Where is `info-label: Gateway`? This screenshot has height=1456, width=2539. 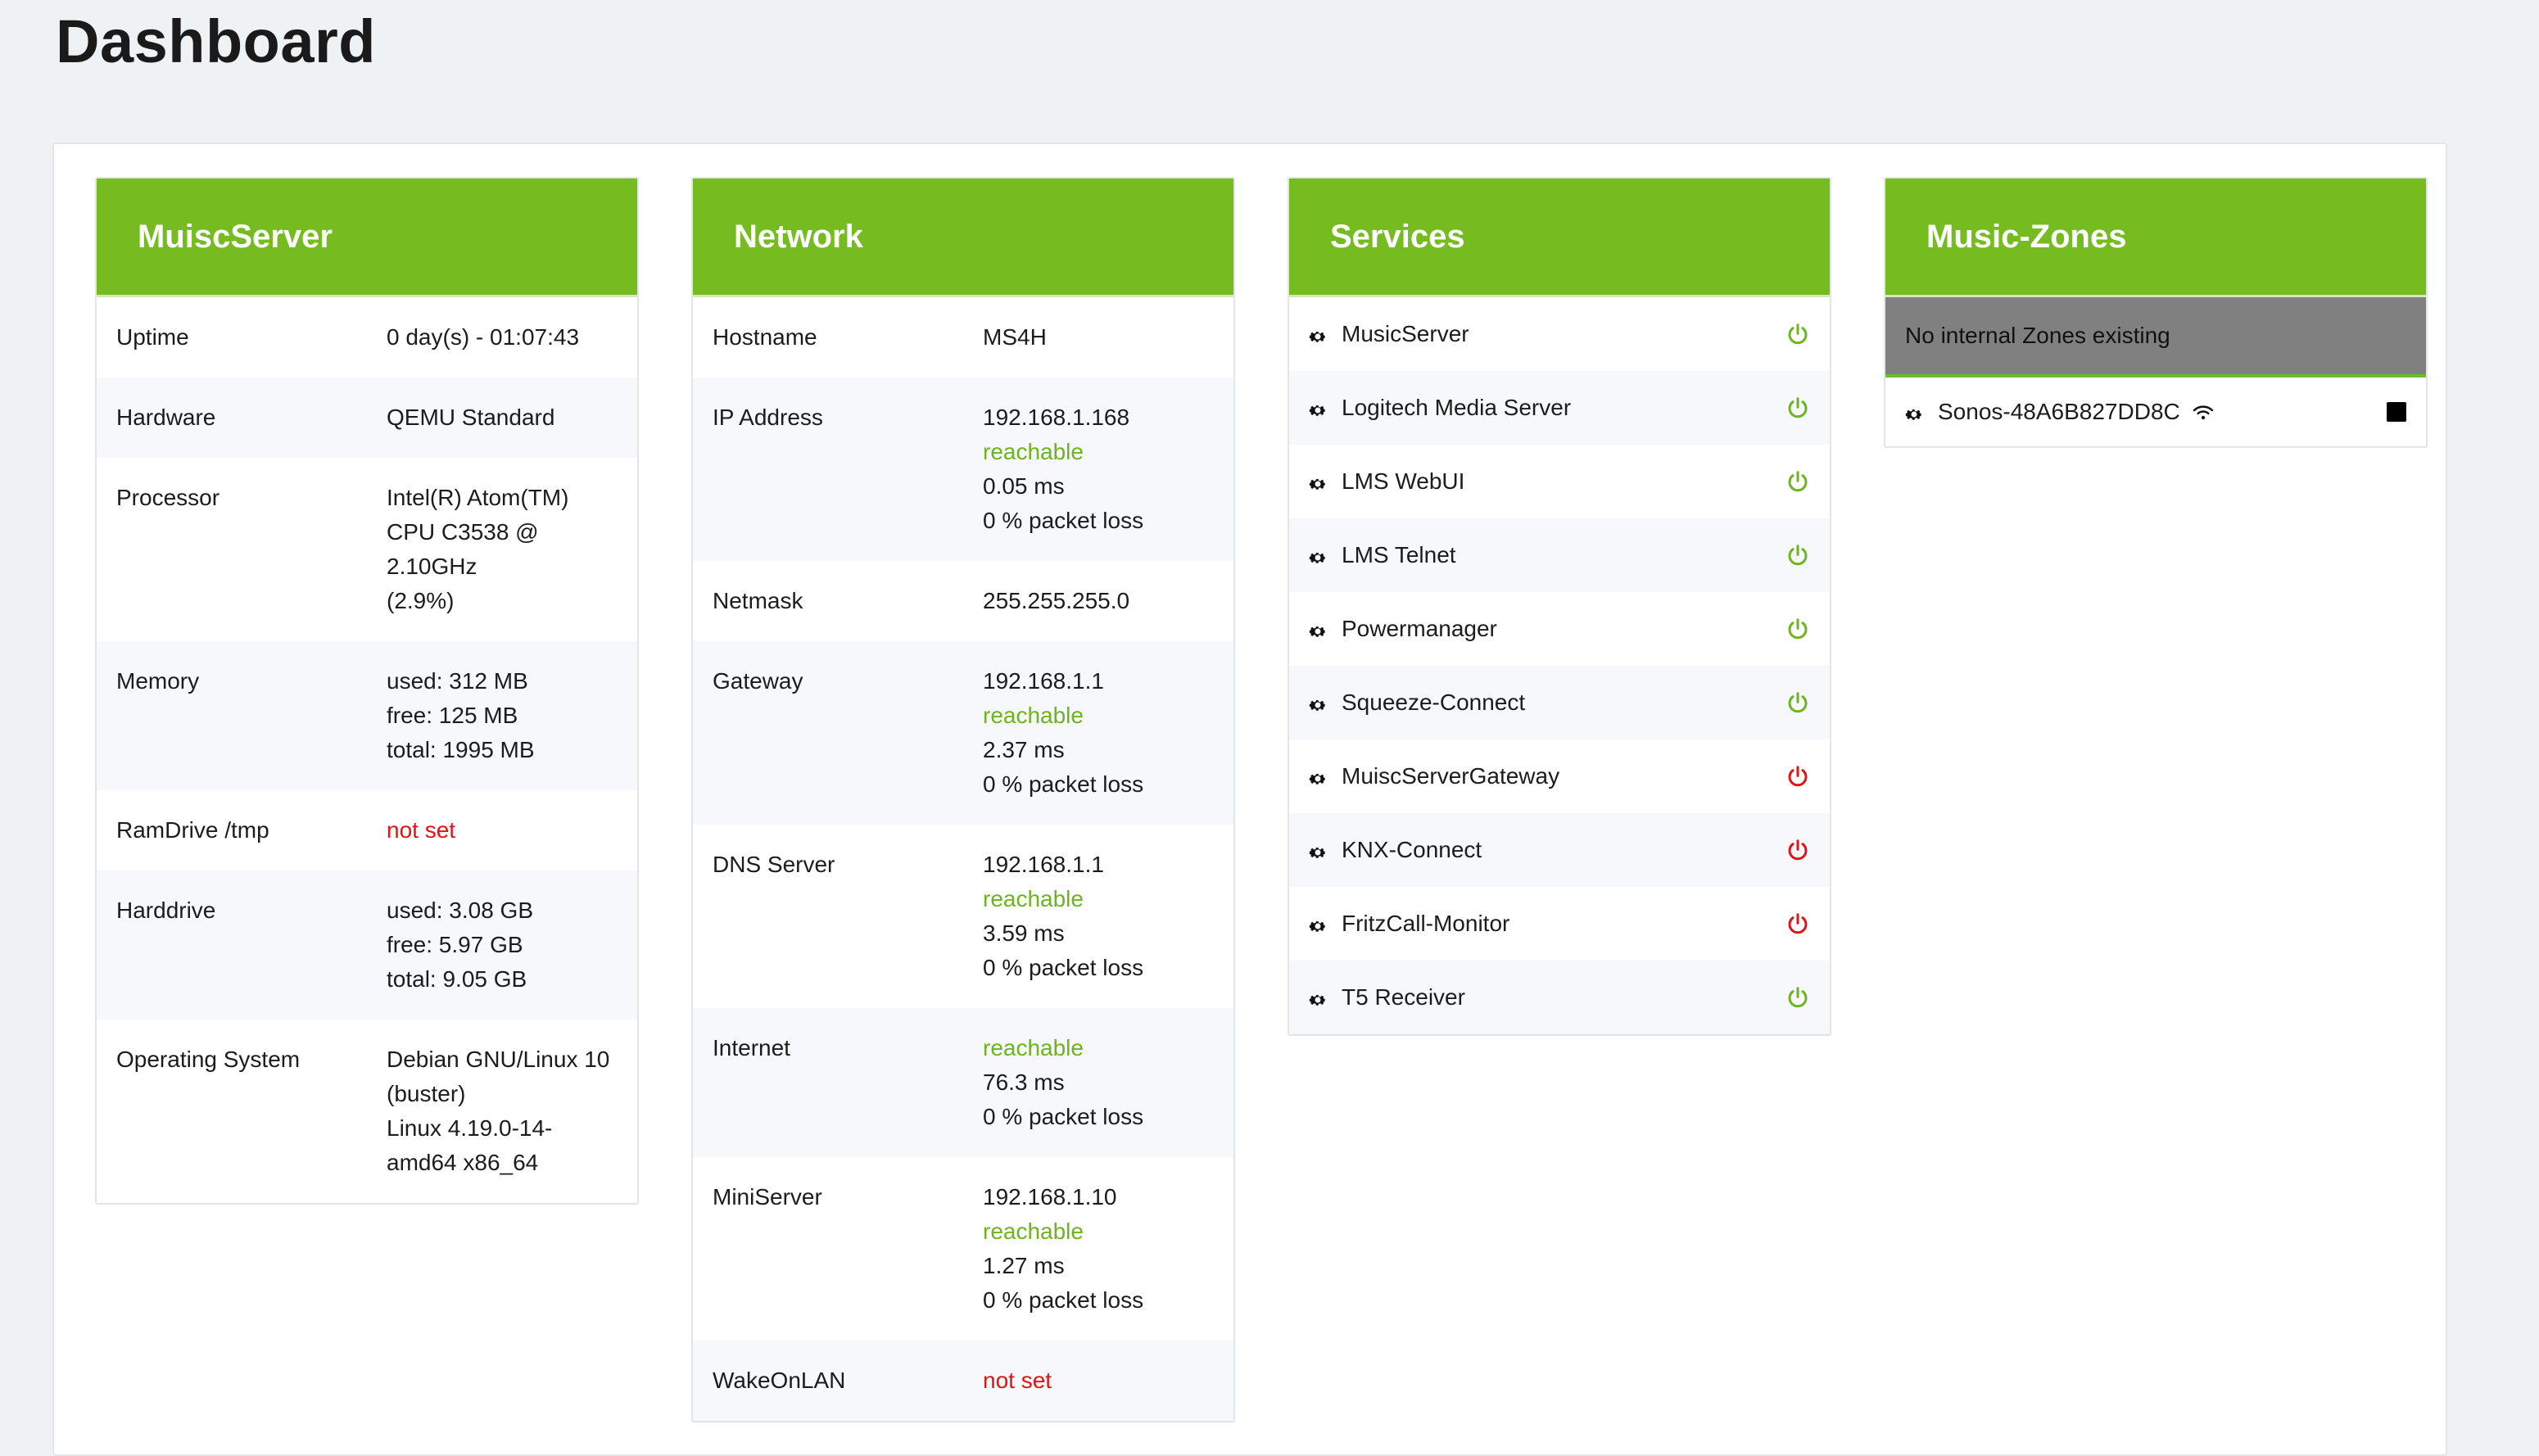
info-label: Gateway is located at coordinates (758, 681).